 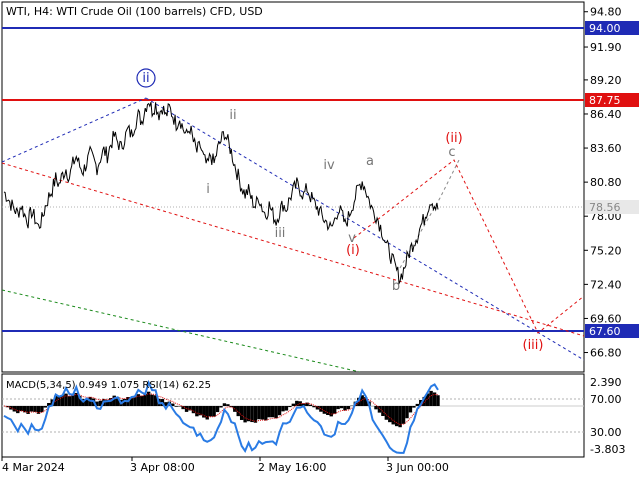 What do you see at coordinates (453, 138) in the screenshot?
I see `wave-label: (ii)` at bounding box center [453, 138].